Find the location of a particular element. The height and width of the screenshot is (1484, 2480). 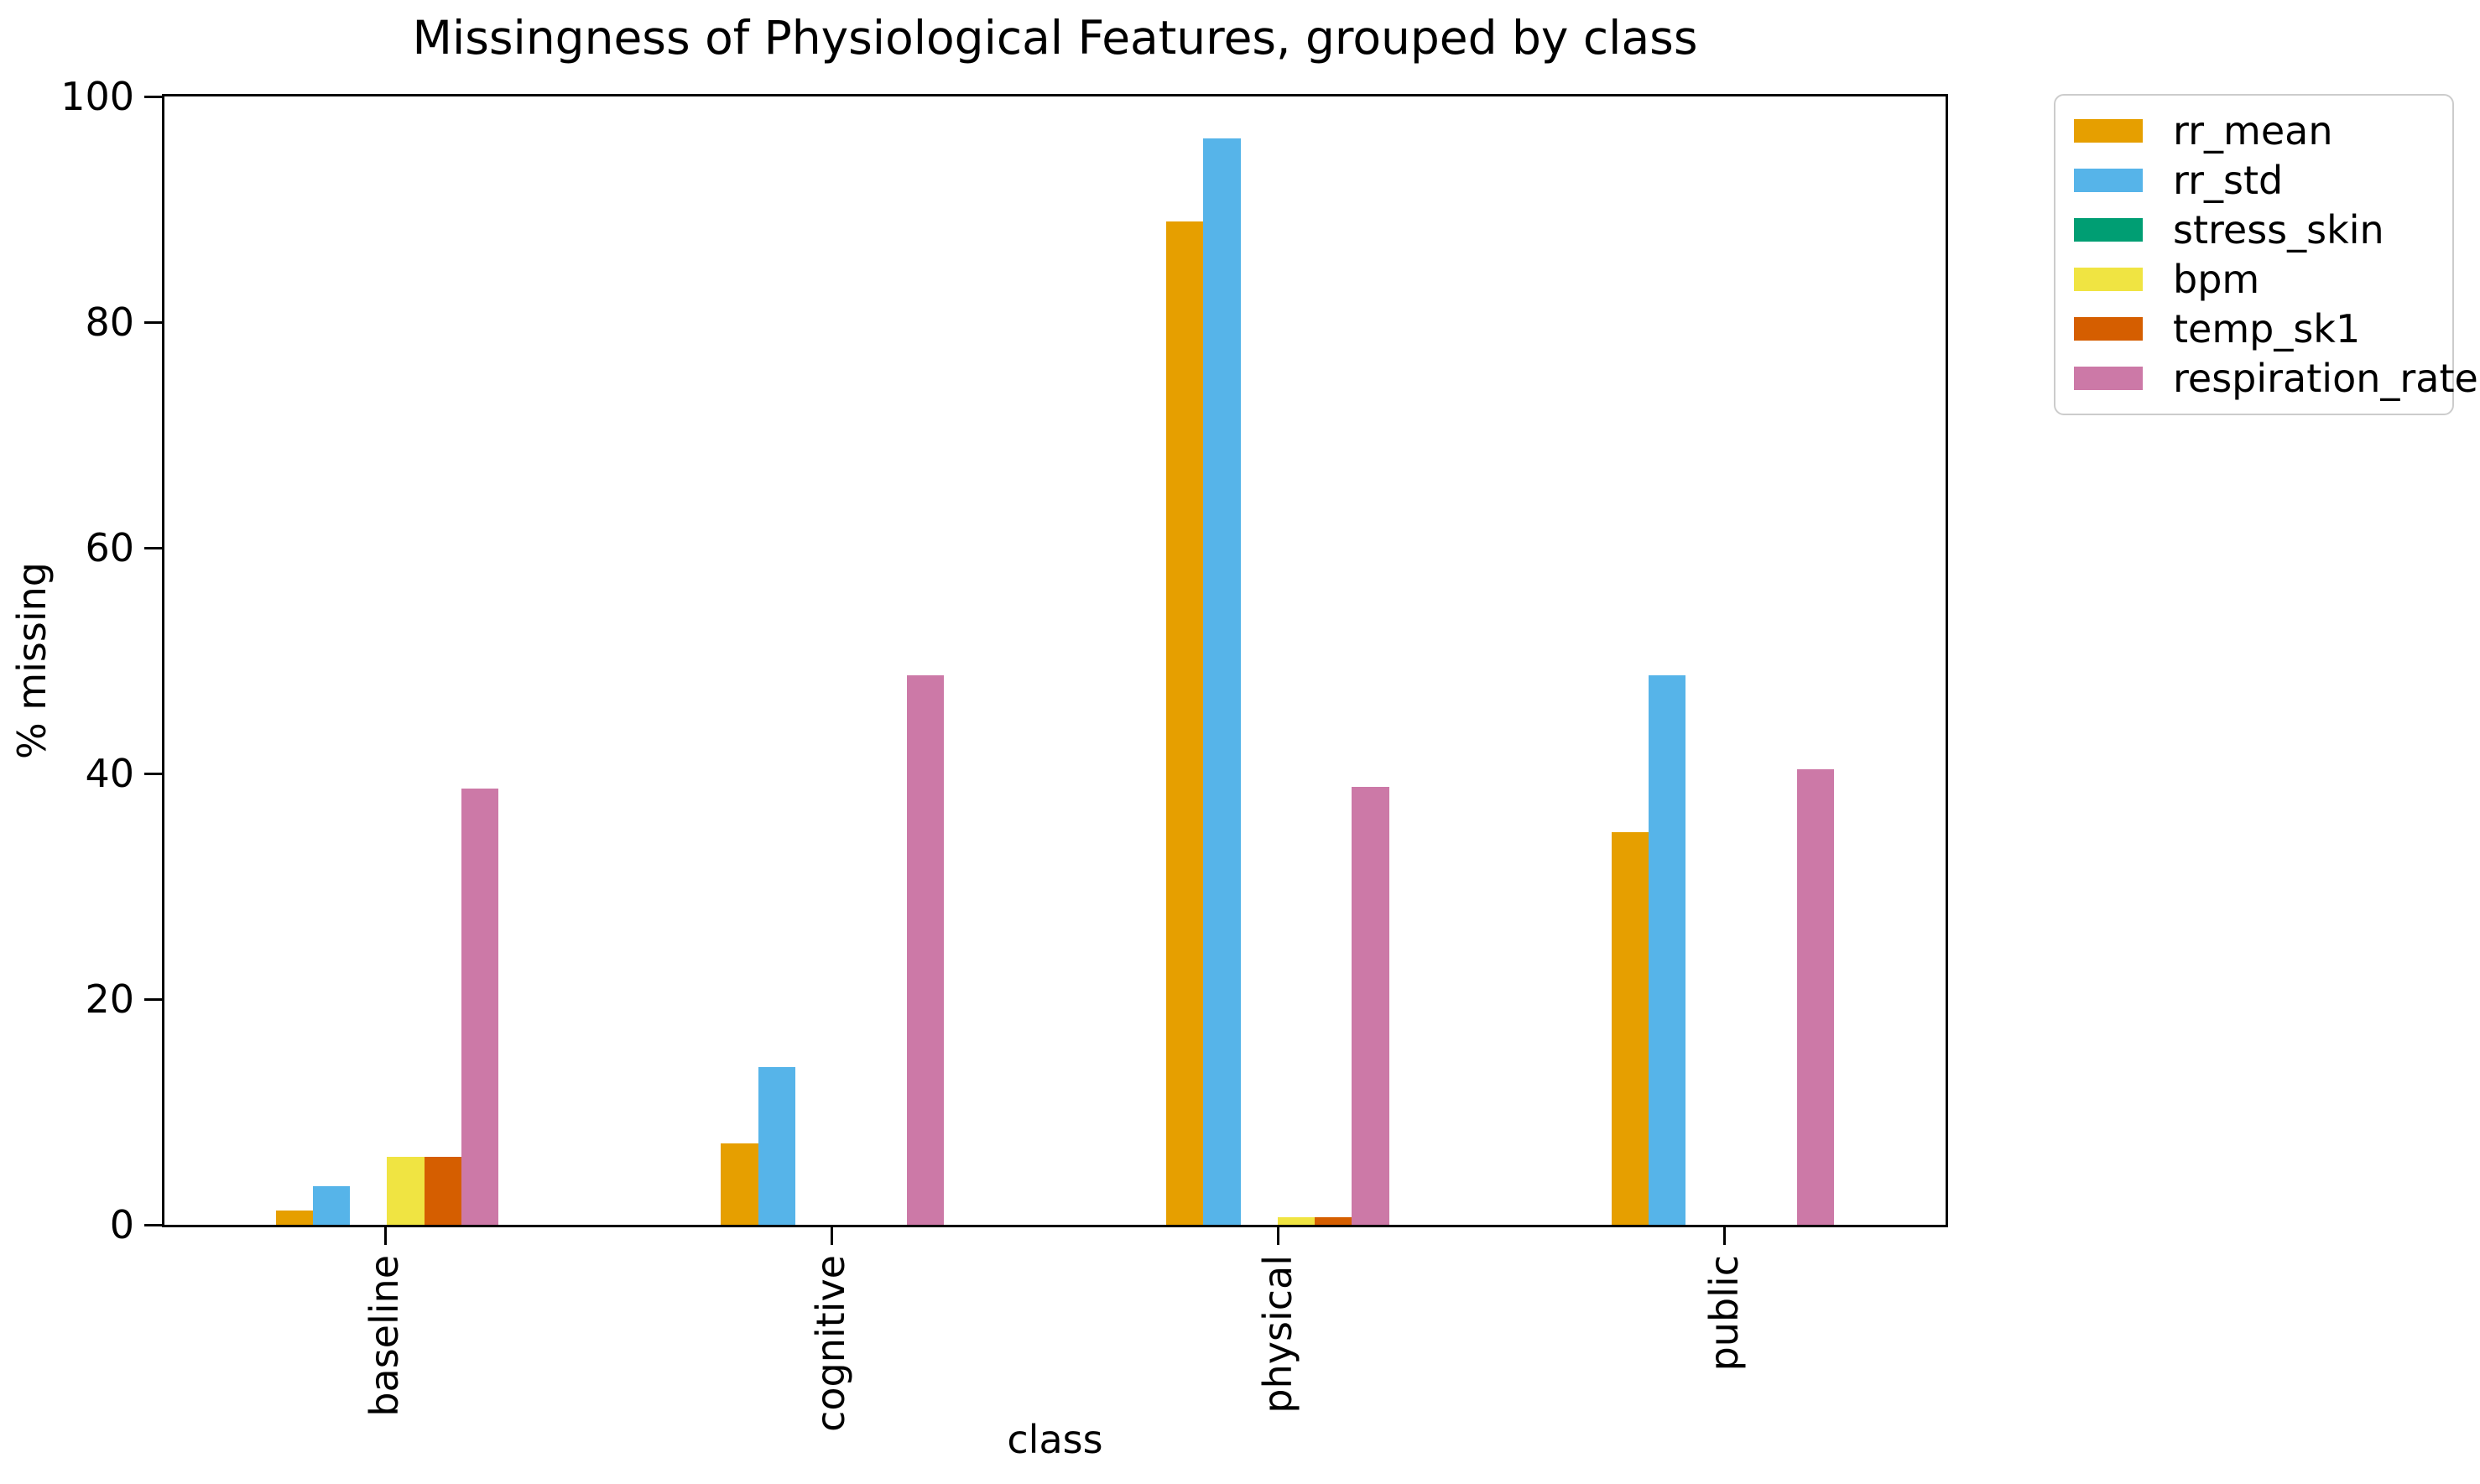

legend-swatch-bpm is located at coordinates (2108, 280).